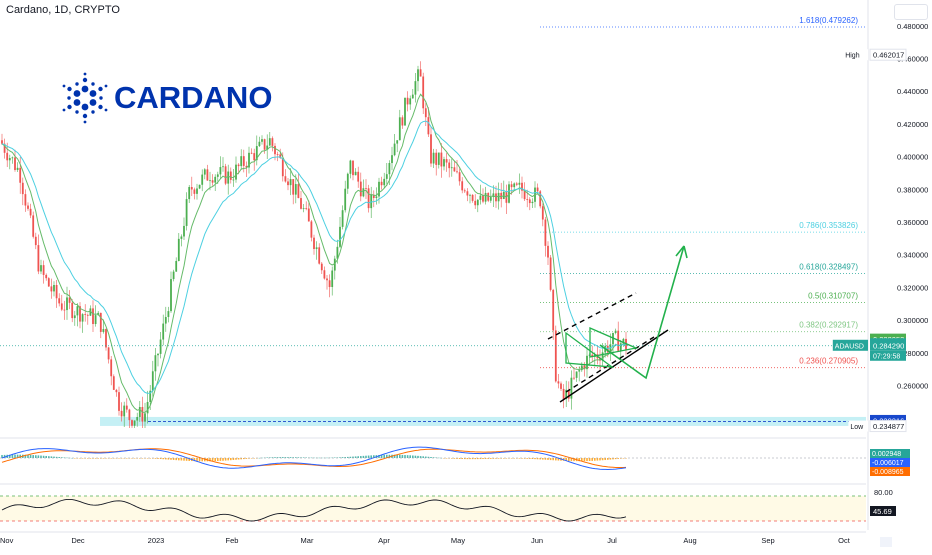 Image resolution: width=932 pixels, height=555 pixels. Describe the element at coordinates (681, 252) in the screenshot. I see `projection-arrowhead` at that location.